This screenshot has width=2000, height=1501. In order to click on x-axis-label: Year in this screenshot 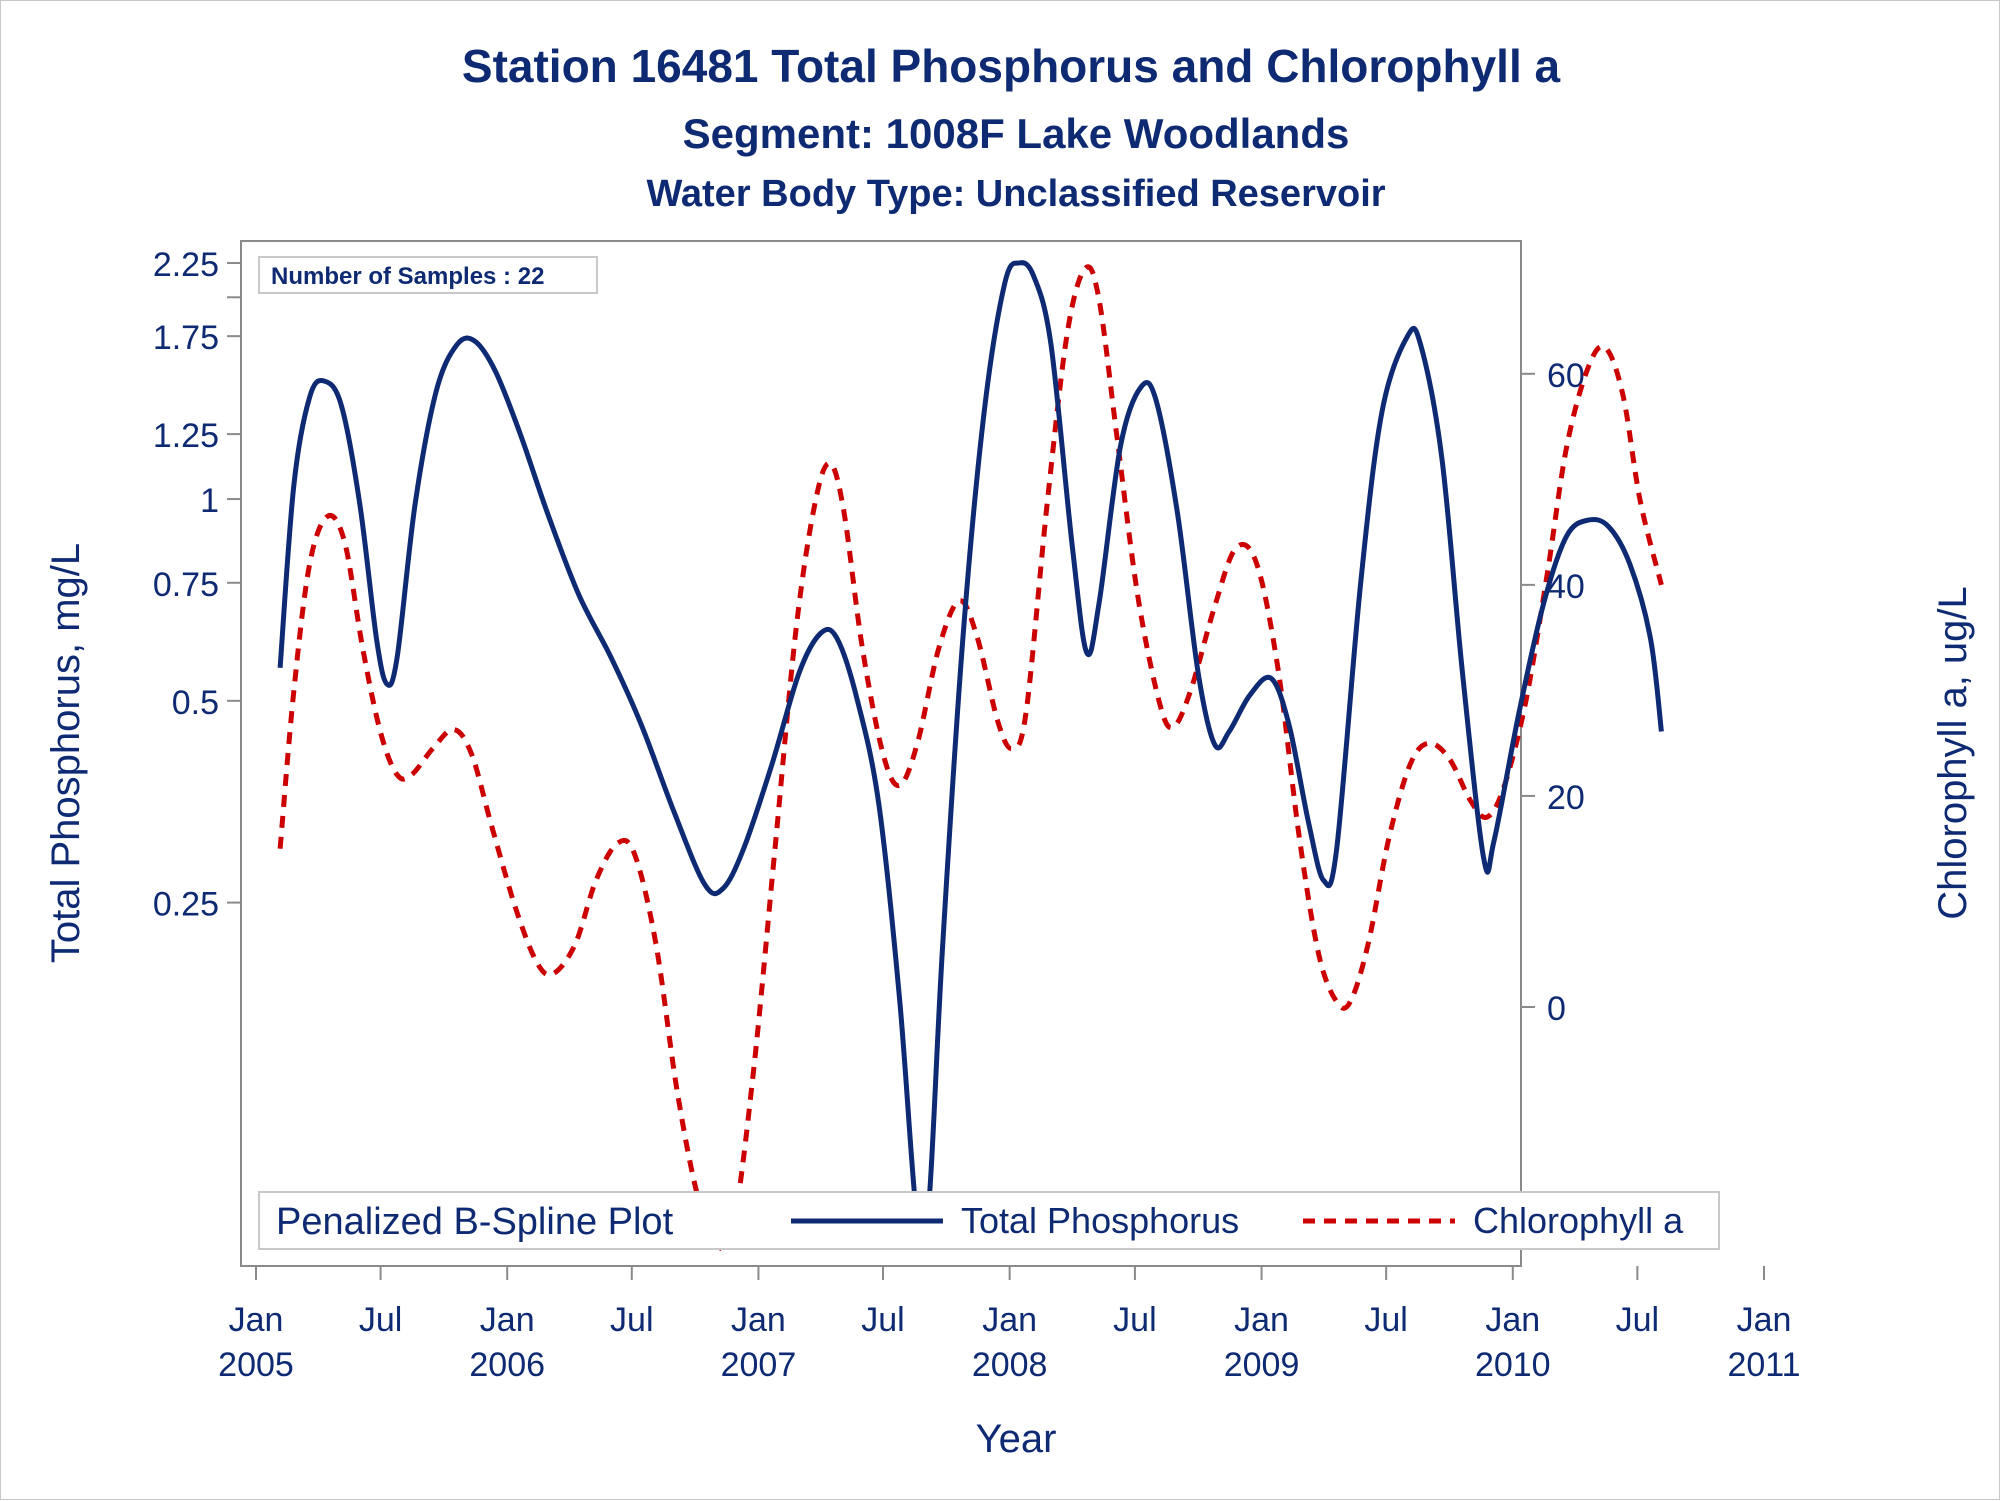, I will do `click(1016, 1439)`.